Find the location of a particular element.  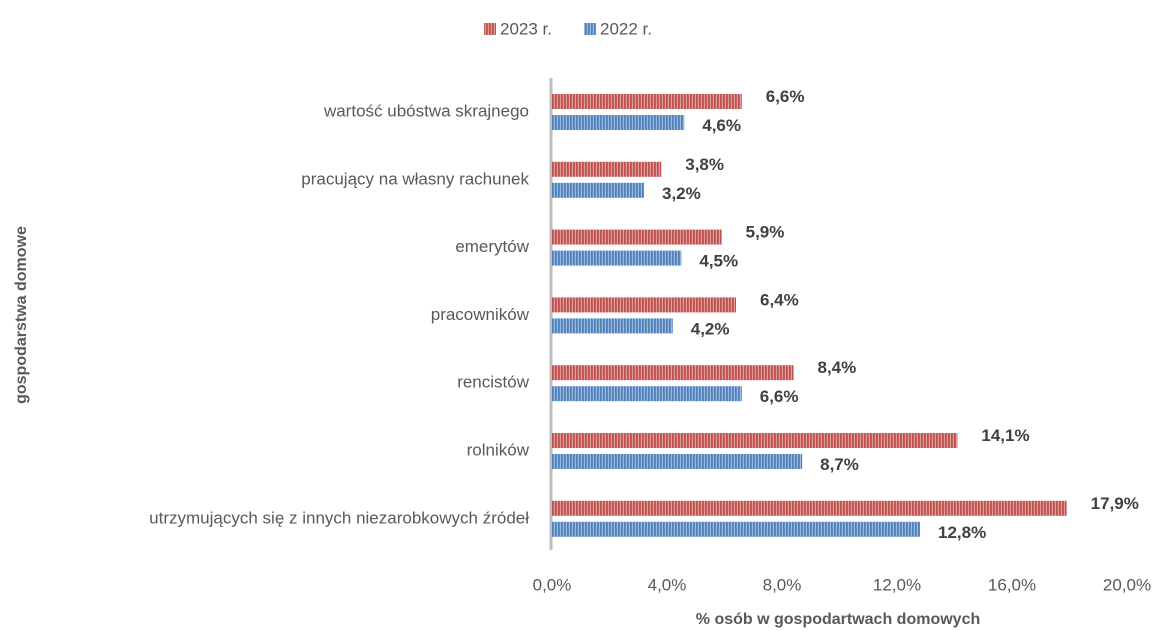

y-tick-label: emerytów is located at coordinates (492, 246).